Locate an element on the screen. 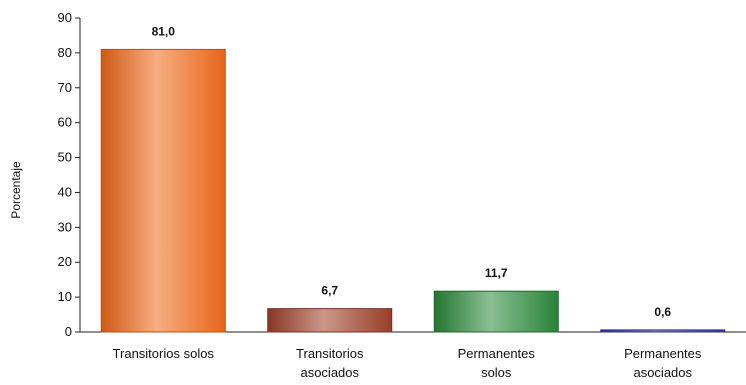  x-category-label: Transitorios is located at coordinates (330, 353).